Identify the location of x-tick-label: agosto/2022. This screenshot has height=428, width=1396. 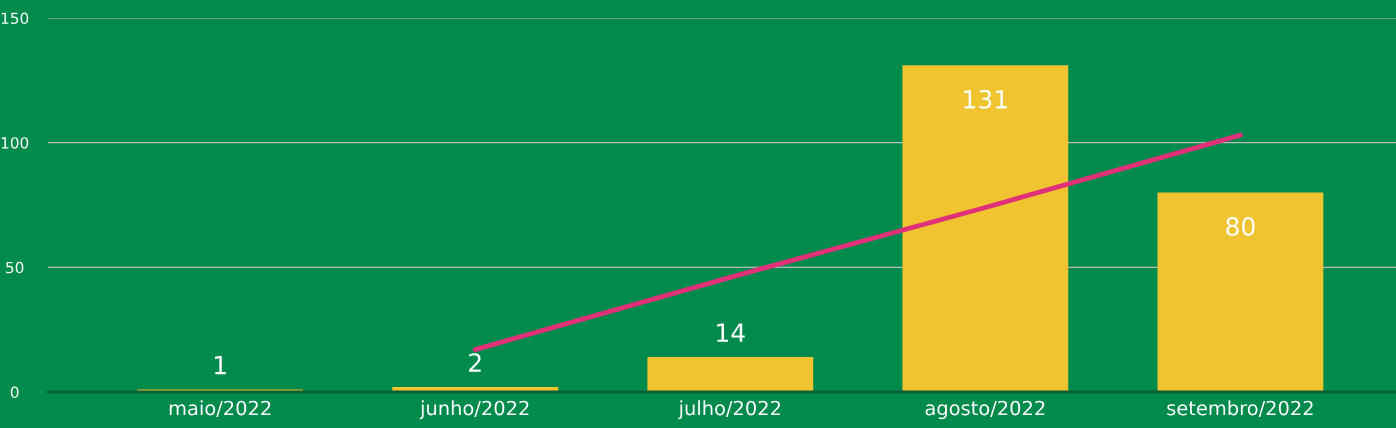
(985, 410).